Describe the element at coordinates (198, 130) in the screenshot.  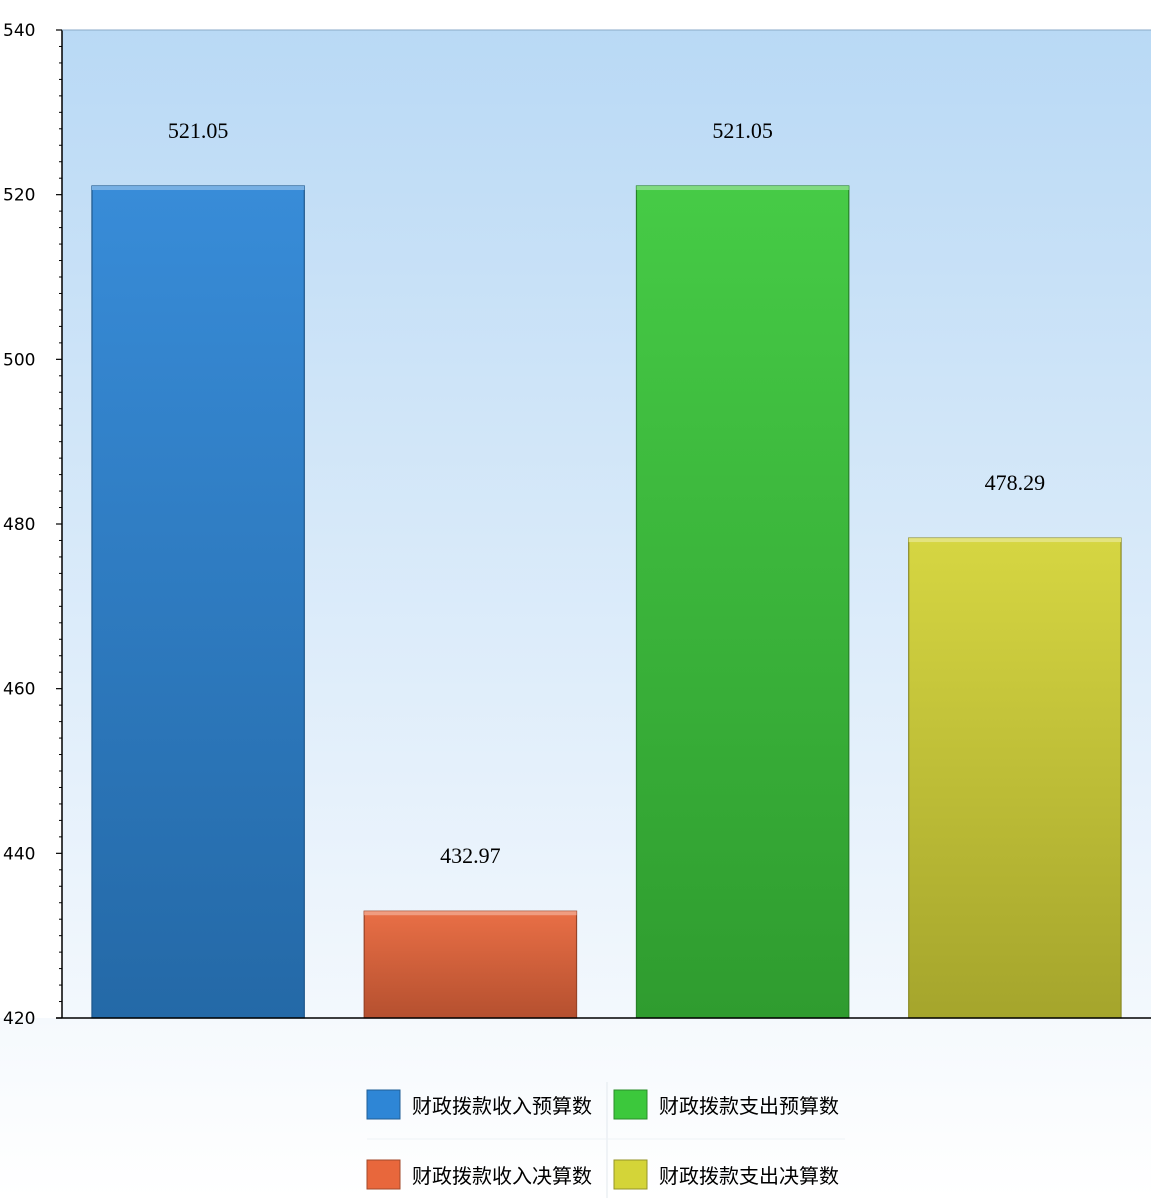
I see `data-label-1: 521.05` at that location.